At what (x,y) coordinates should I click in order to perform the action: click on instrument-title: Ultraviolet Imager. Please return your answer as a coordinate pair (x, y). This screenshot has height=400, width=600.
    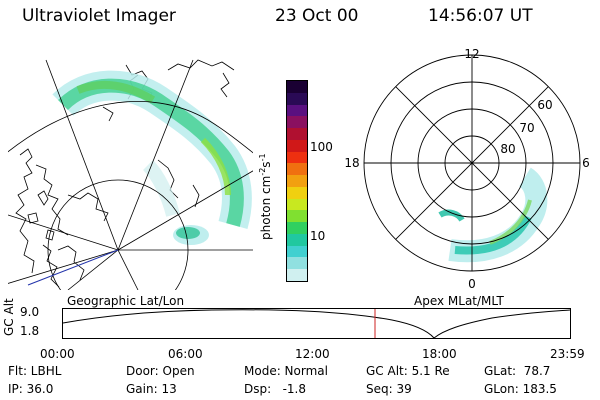
    Looking at the image, I should click on (99, 16).